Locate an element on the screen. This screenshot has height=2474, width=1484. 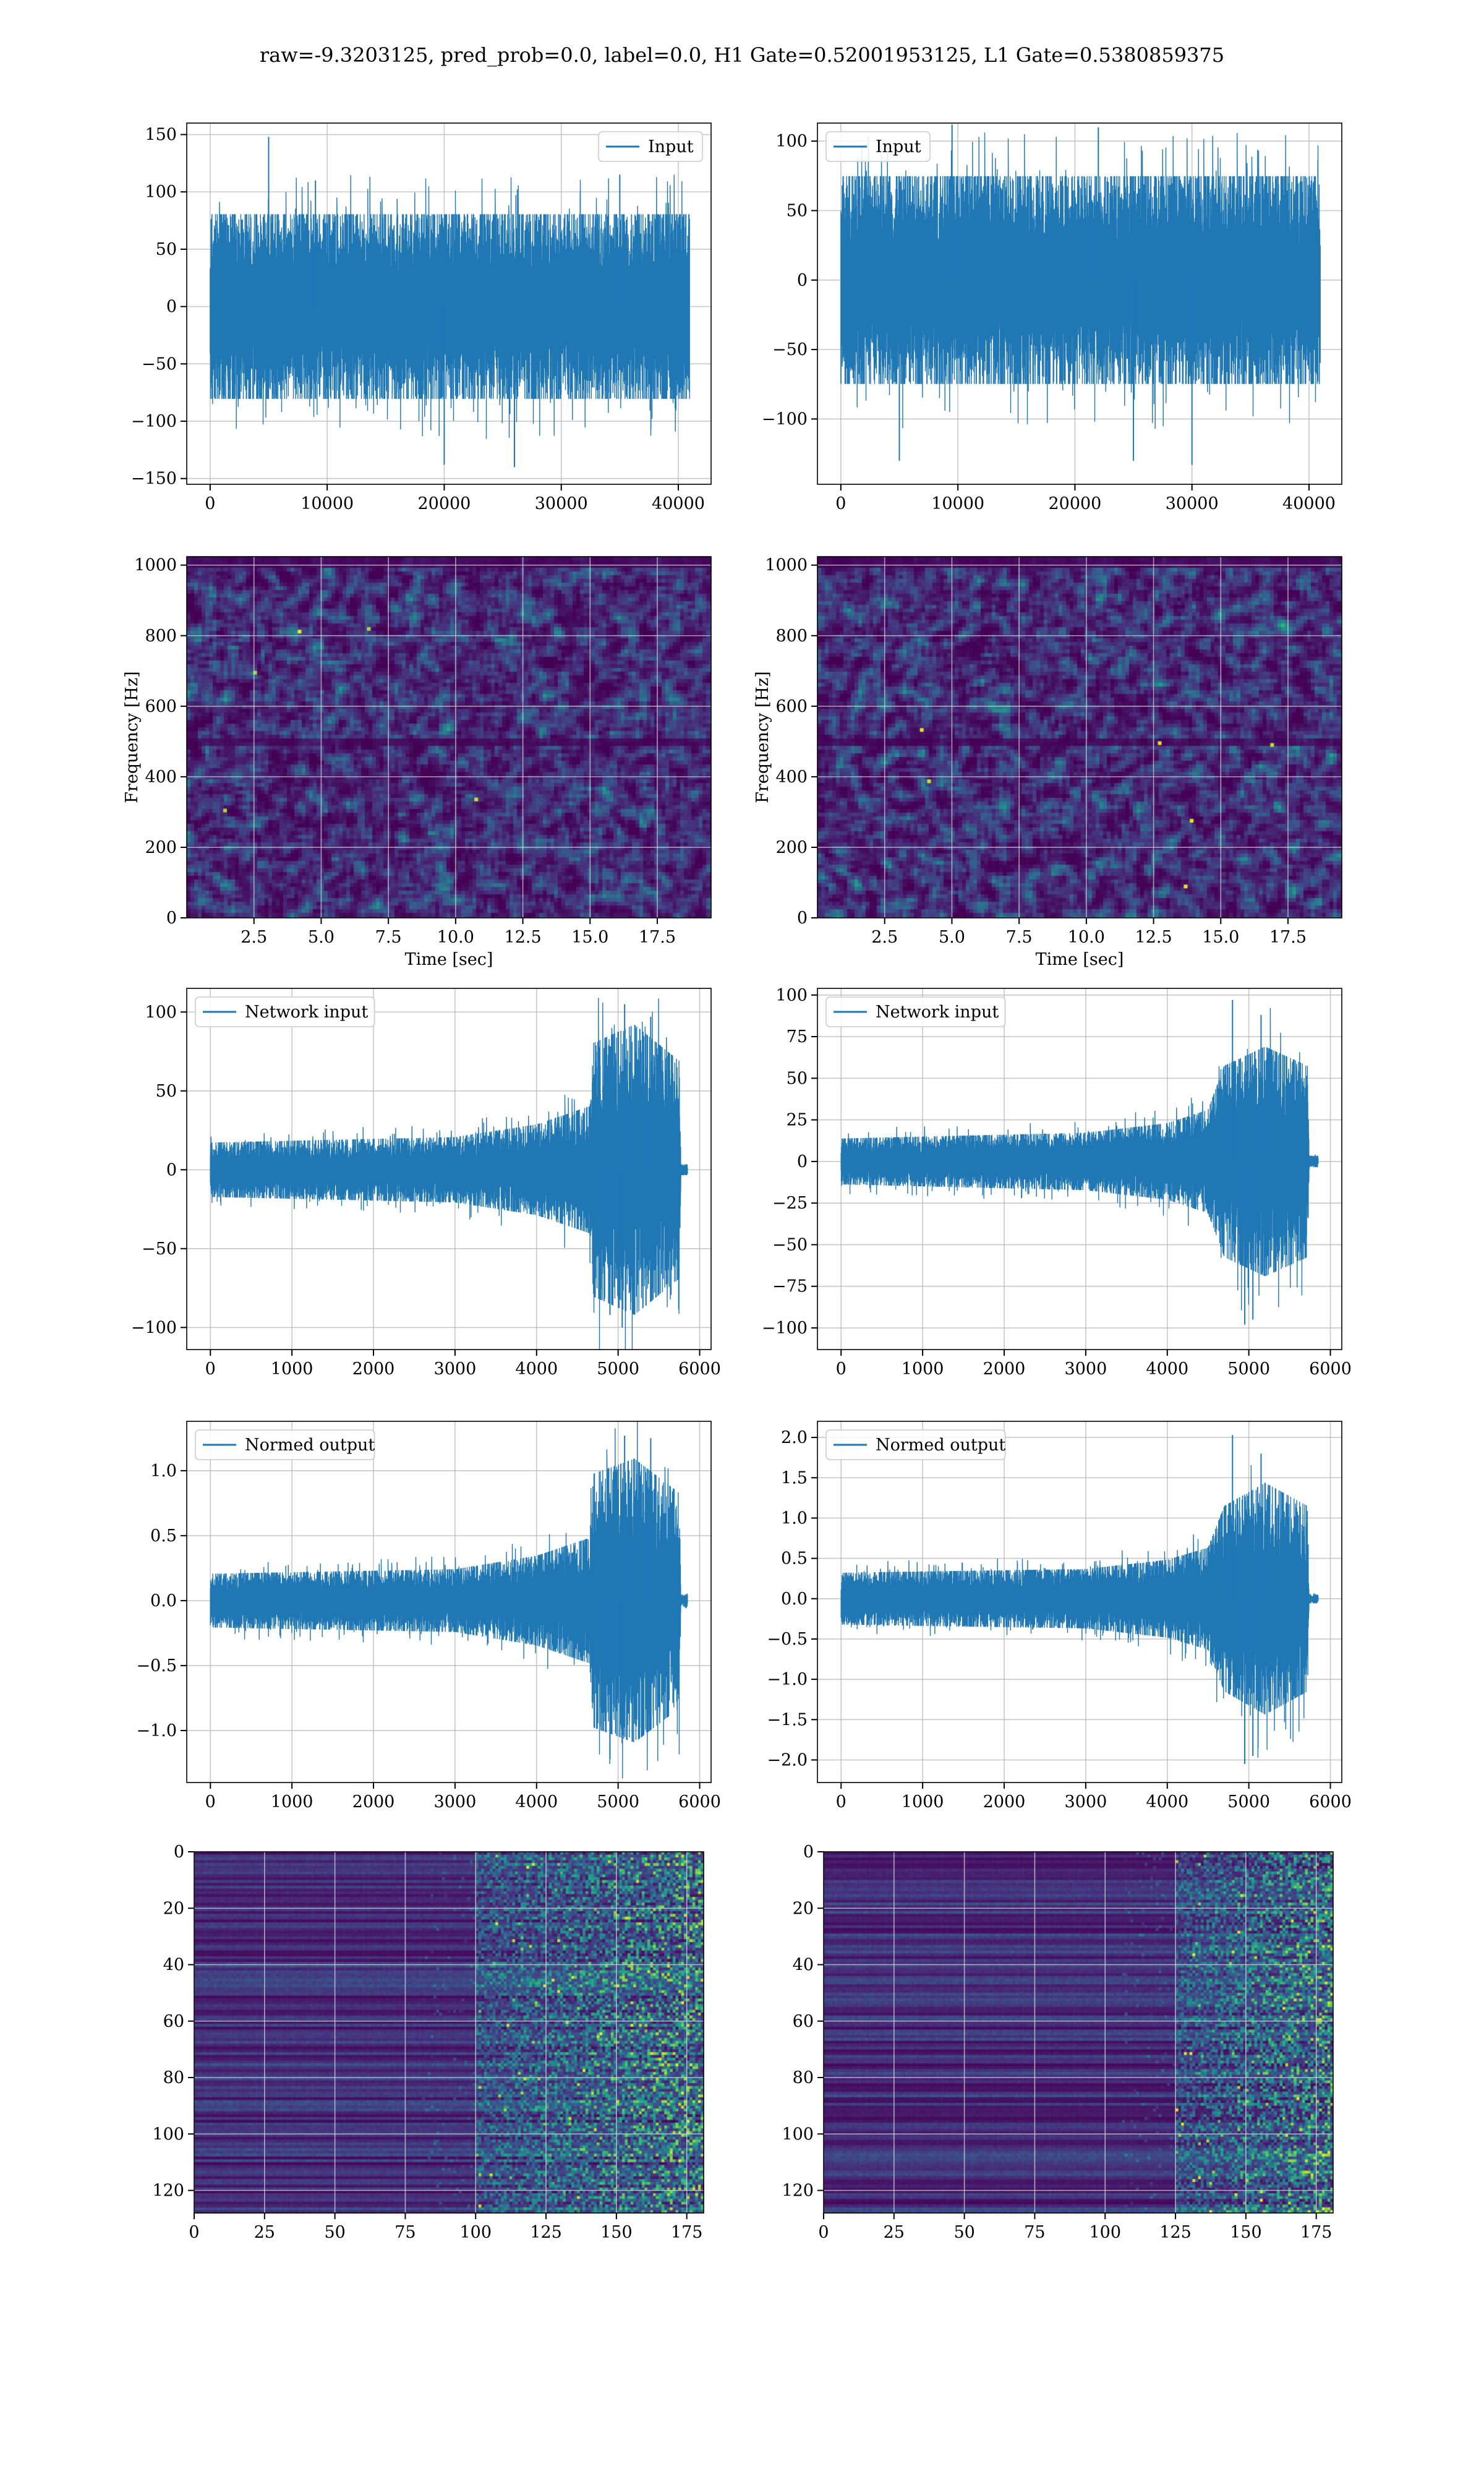
axes: 0 25 50 75 100 125 150 175 0 20 40 60 80 100 120 is located at coordinates (1057, 2043).